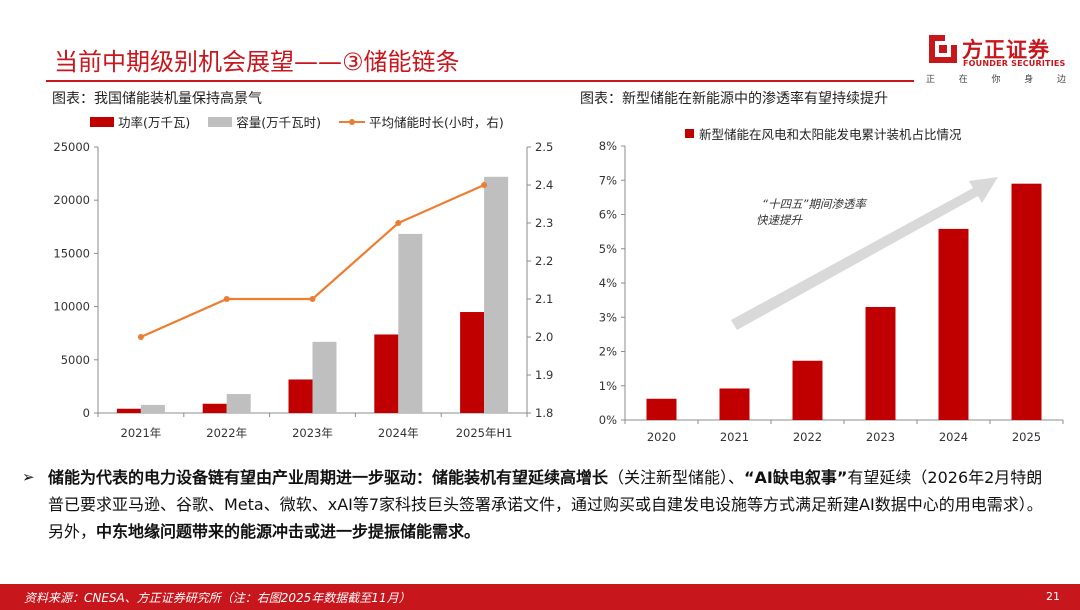  I want to click on legend-penetration-label: 新型储能在风电和太阳能发电累计装机占比情况, so click(830, 134).